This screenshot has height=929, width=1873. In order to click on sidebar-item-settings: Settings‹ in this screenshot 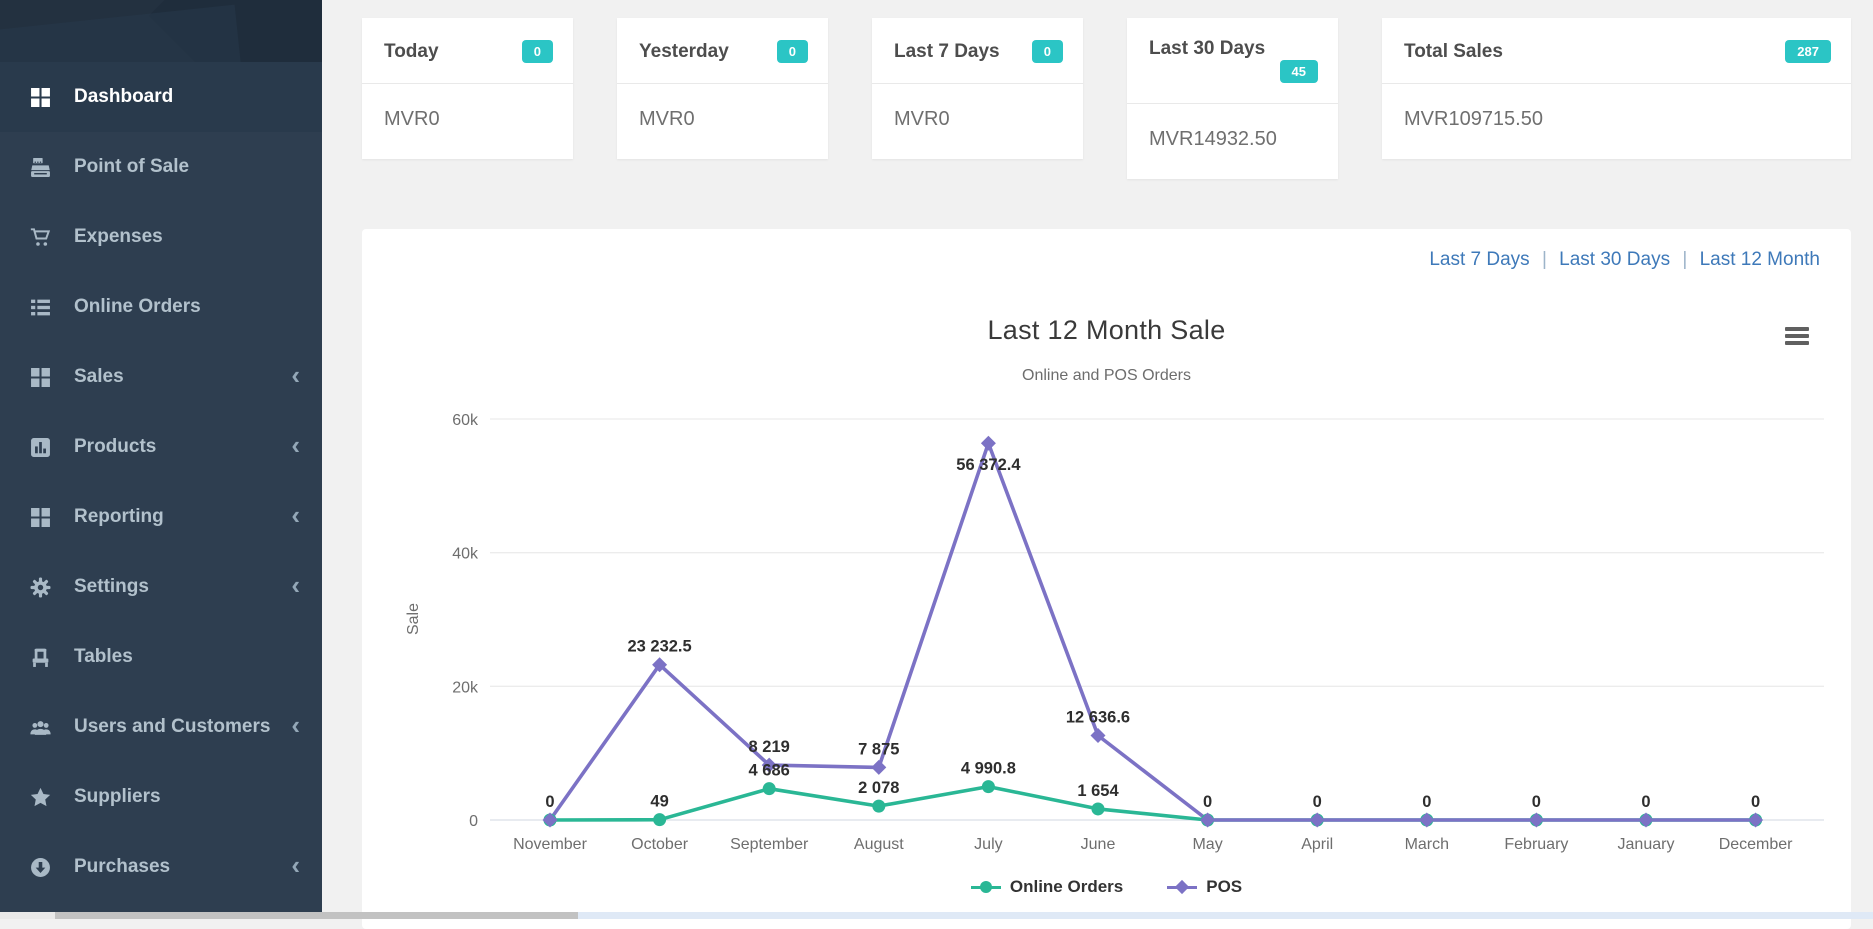, I will do `click(161, 587)`.